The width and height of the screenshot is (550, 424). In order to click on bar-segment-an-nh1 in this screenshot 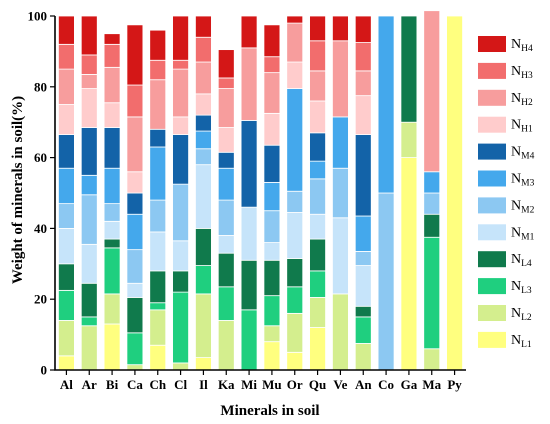, I will do `click(363, 115)`.